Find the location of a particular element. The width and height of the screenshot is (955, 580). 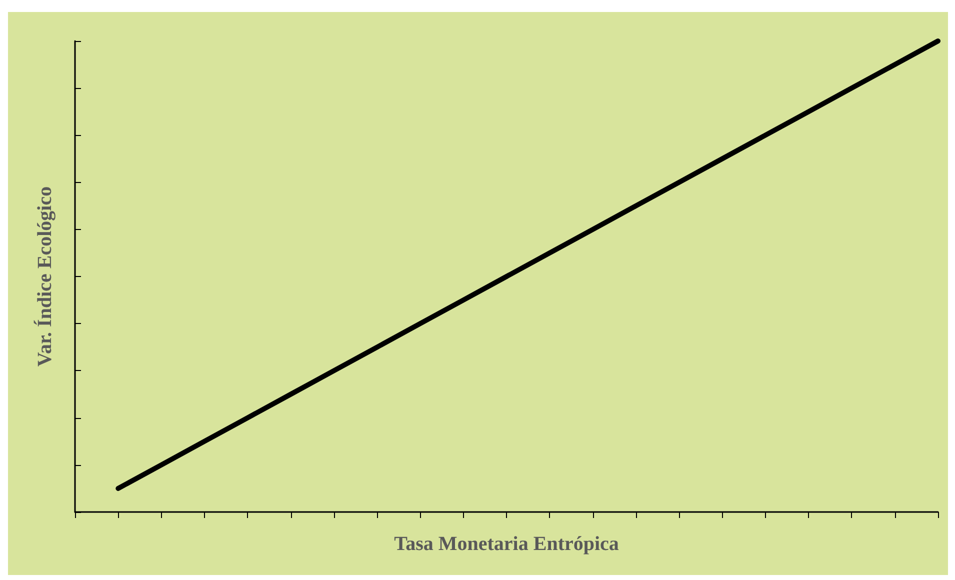

y-axis-title: Var. Índice Ecológico is located at coordinates (44, 276).